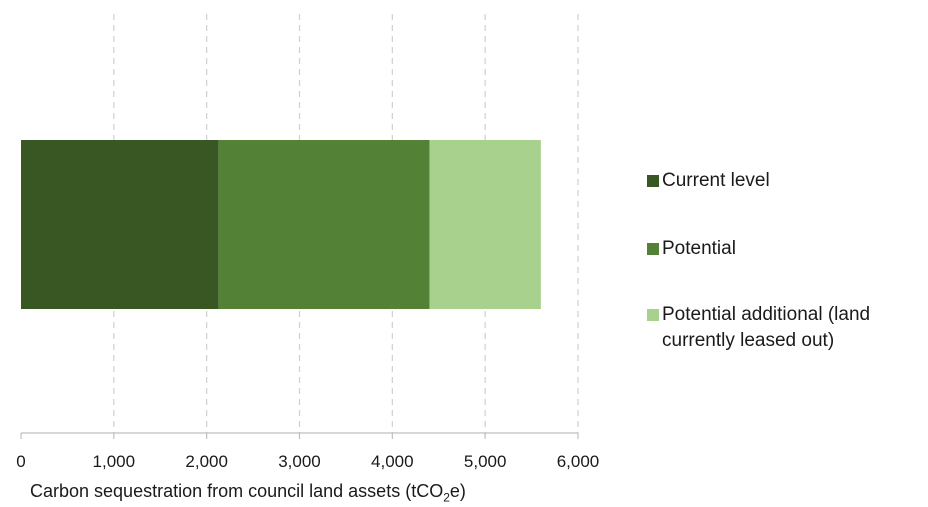  What do you see at coordinates (653, 315) in the screenshot?
I see `legend-swatch-potential-additional` at bounding box center [653, 315].